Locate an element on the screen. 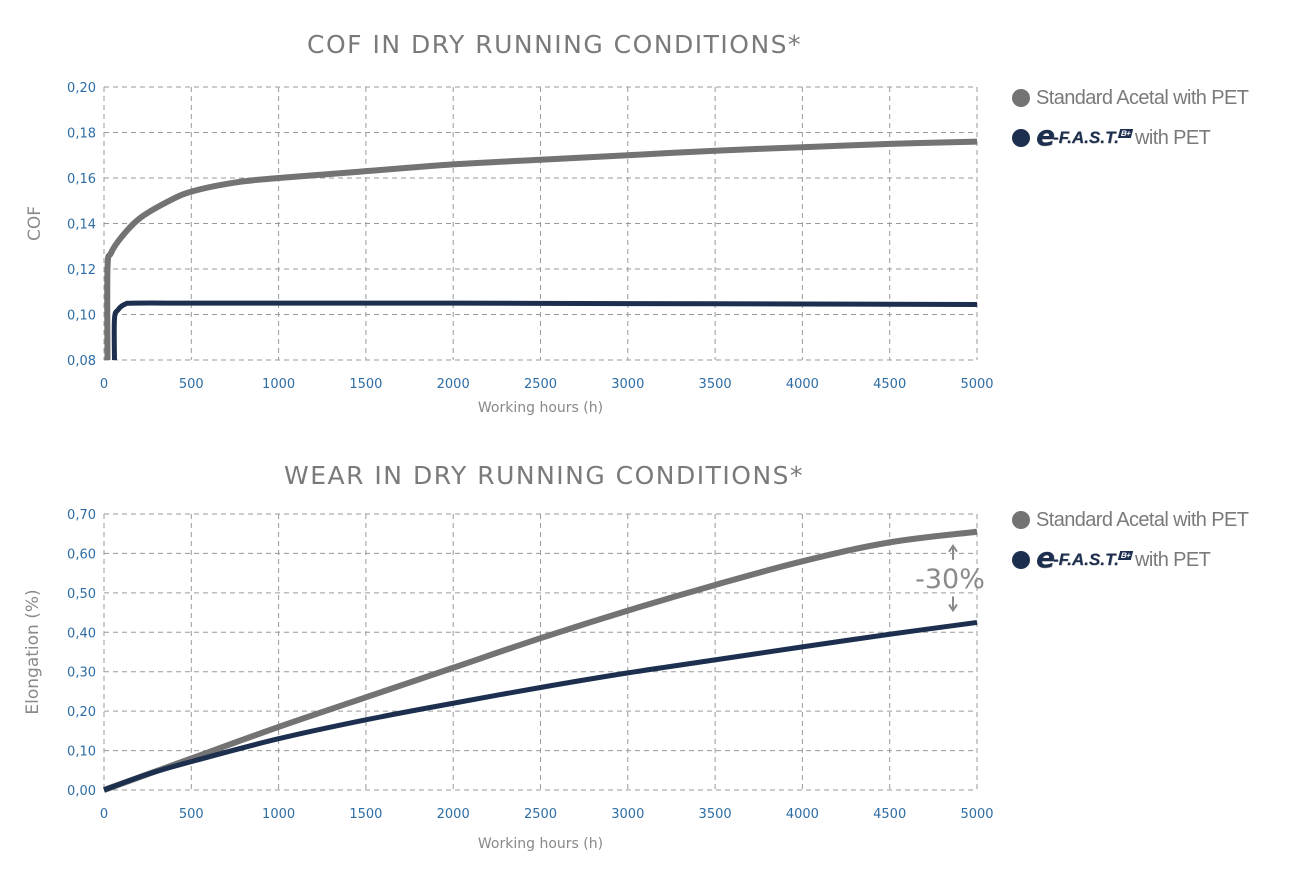 Image resolution: width=1291 pixels, height=874 pixels. wear-y-tick-label: 0,20 is located at coordinates (81, 712).